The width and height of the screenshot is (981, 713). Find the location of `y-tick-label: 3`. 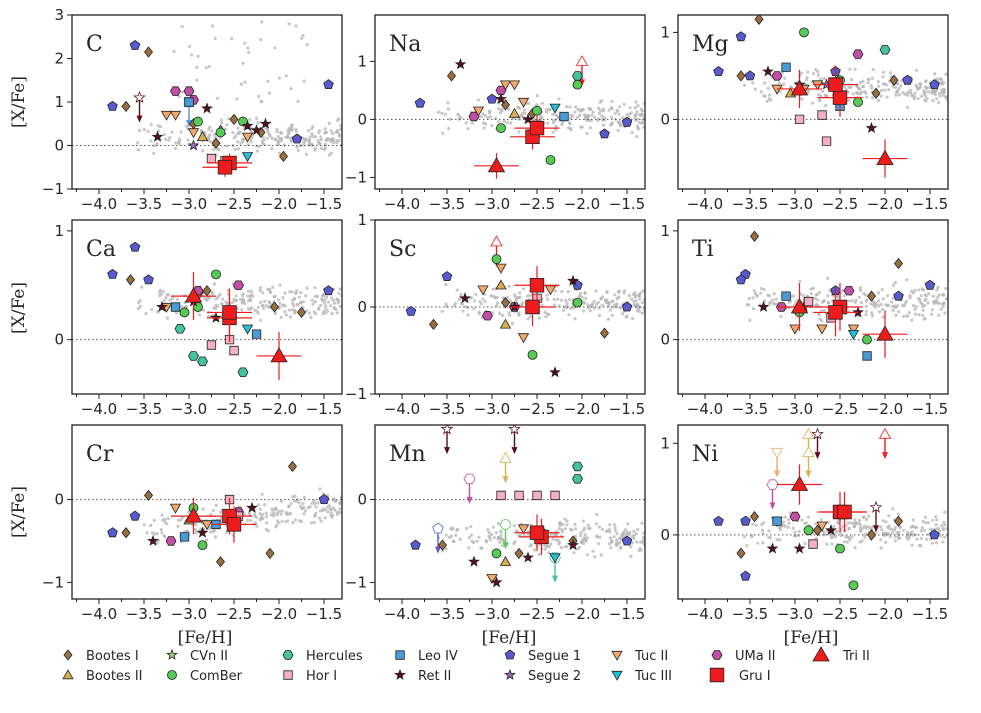

y-tick-label: 3 is located at coordinates (59, 15).